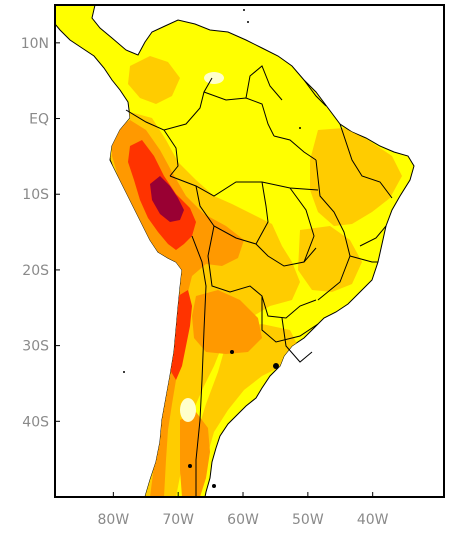 The height and width of the screenshot is (552, 460). What do you see at coordinates (114, 520) in the screenshot?
I see `lon-tick-label: 80W` at bounding box center [114, 520].